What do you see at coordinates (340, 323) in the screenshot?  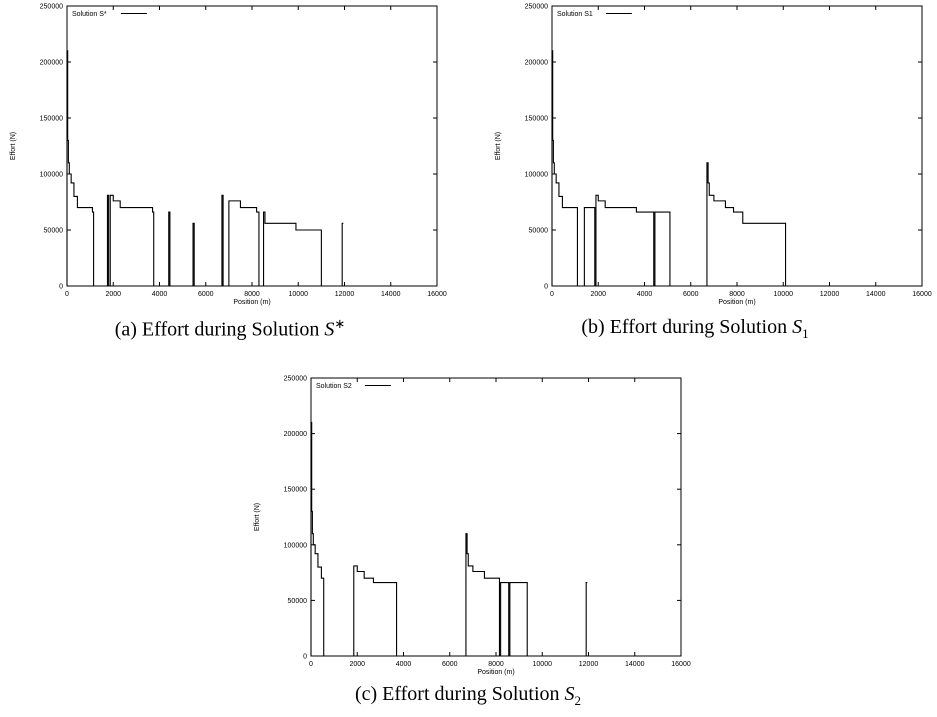 I see `caption-a-sup: ∗` at bounding box center [340, 323].